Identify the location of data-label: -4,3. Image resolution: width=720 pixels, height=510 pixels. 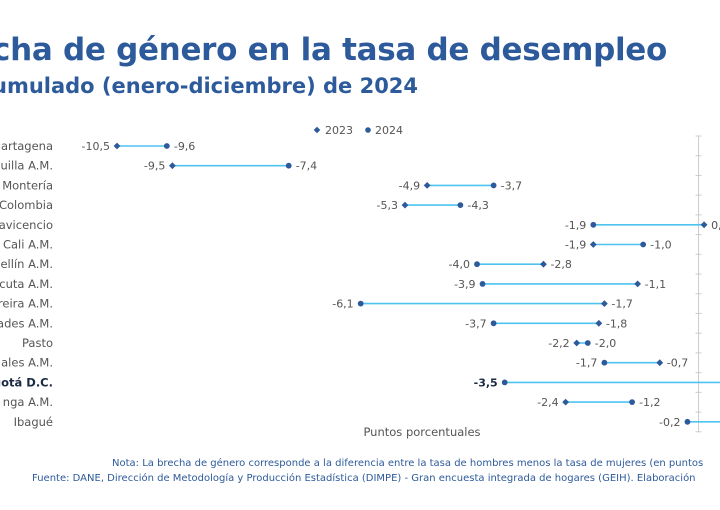
(477, 205).